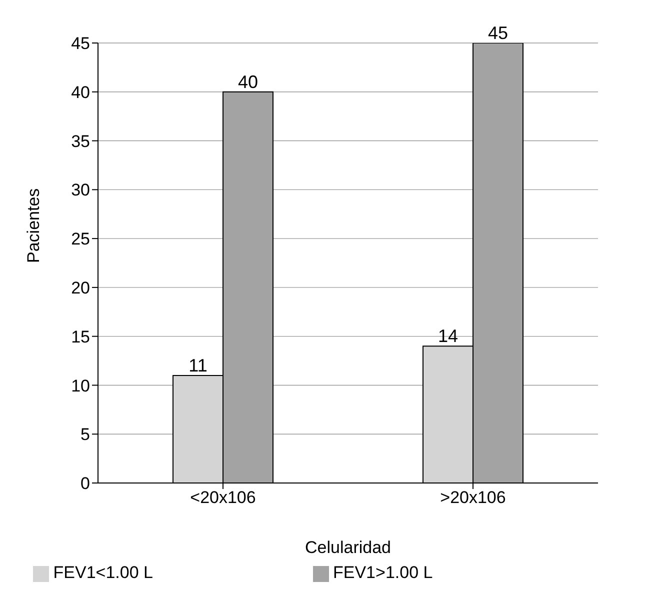 The height and width of the screenshot is (604, 649). Describe the element at coordinates (473, 498) in the screenshot. I see `x-tick-label: >20x106` at that location.